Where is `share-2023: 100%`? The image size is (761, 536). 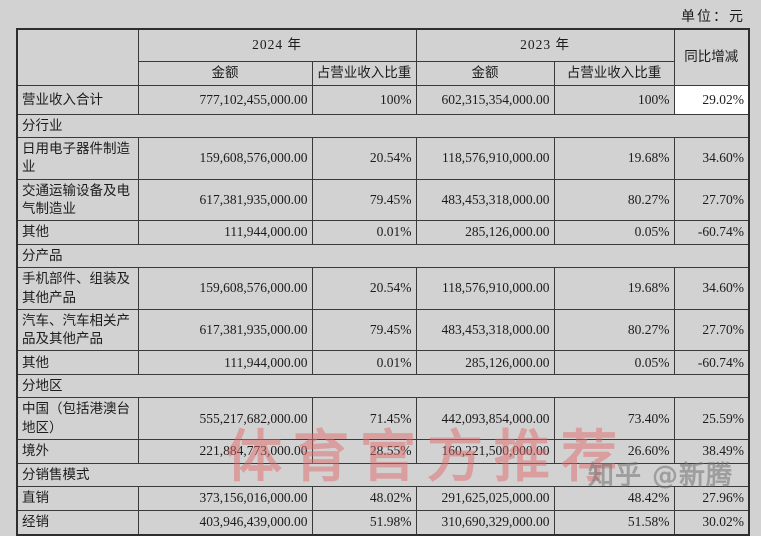
share-2023: 100% is located at coordinates (614, 100).